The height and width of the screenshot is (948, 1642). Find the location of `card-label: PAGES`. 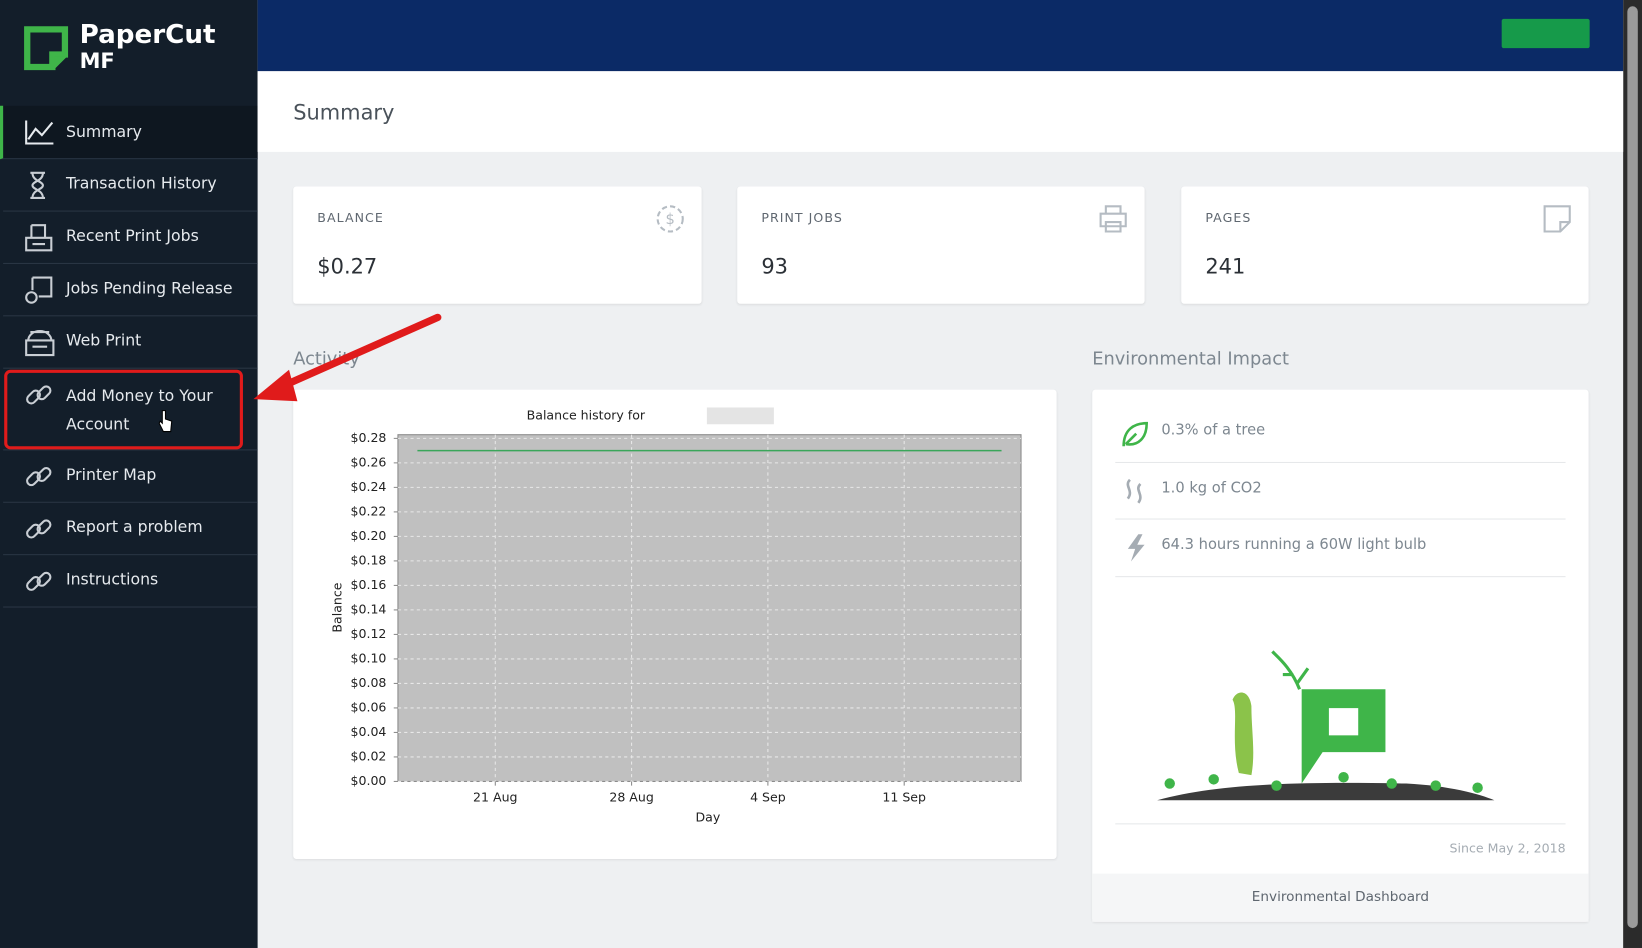

card-label: PAGES is located at coordinates (1228, 218).